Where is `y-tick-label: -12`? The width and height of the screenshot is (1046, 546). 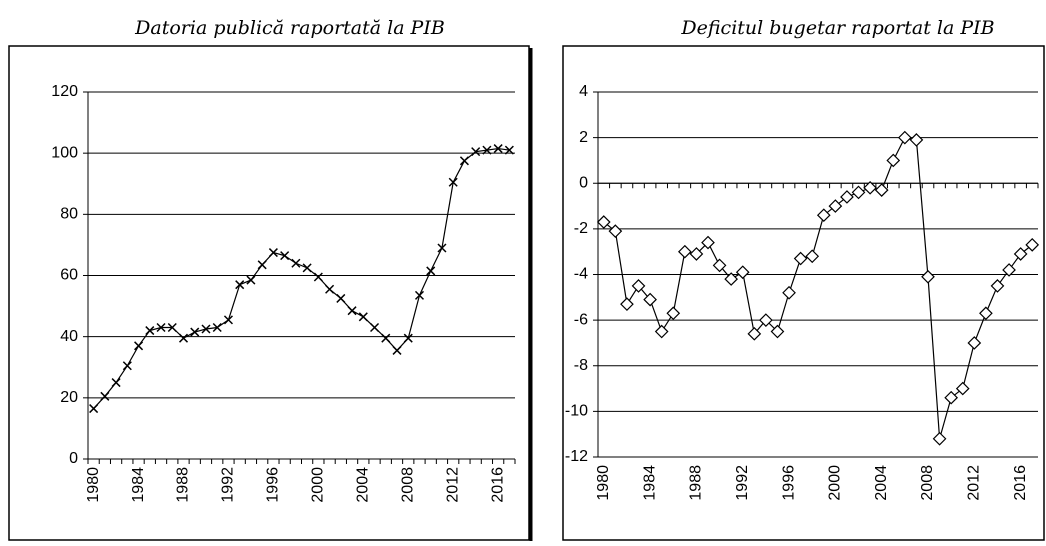 y-tick-label: -12 is located at coordinates (576, 456).